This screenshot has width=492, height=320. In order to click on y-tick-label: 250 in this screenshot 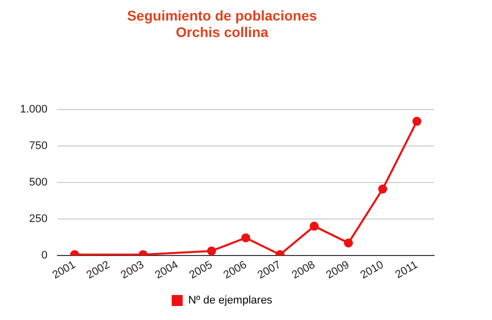, I will do `click(38, 218)`.